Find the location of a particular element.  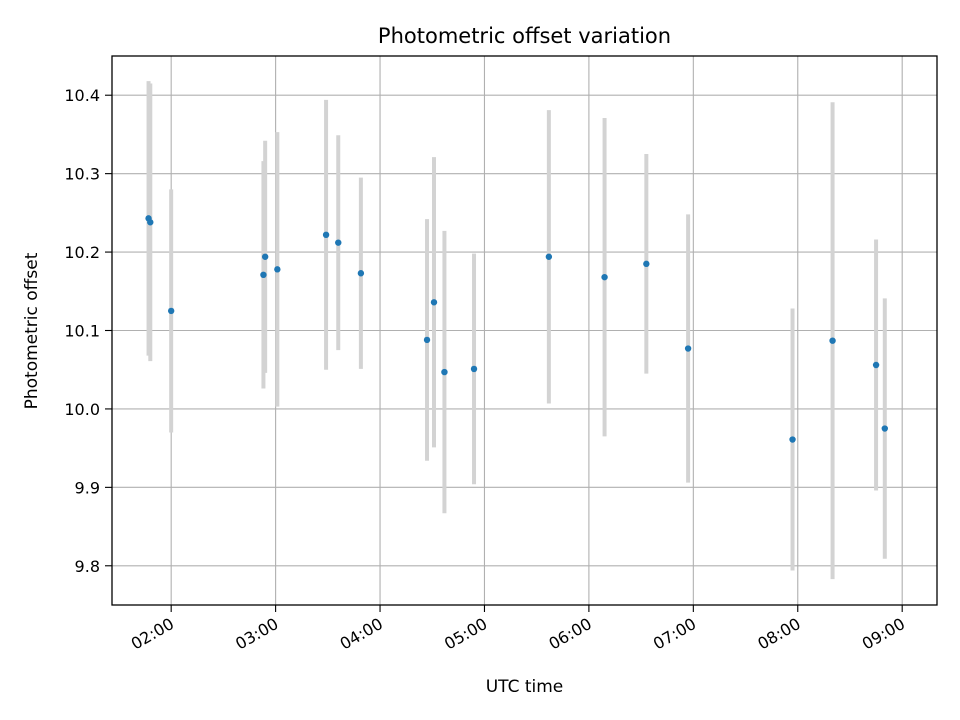

x-tick-label: 07:00 is located at coordinates (674, 634).